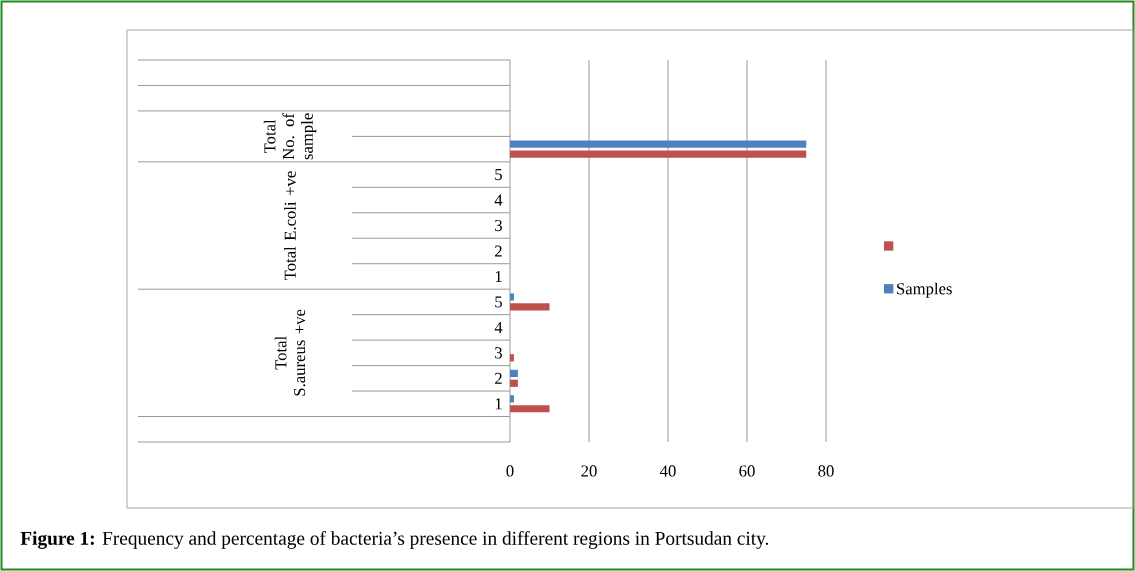 The width and height of the screenshot is (1135, 571). What do you see at coordinates (747, 471) in the screenshot?
I see `x-tick-label: 60` at bounding box center [747, 471].